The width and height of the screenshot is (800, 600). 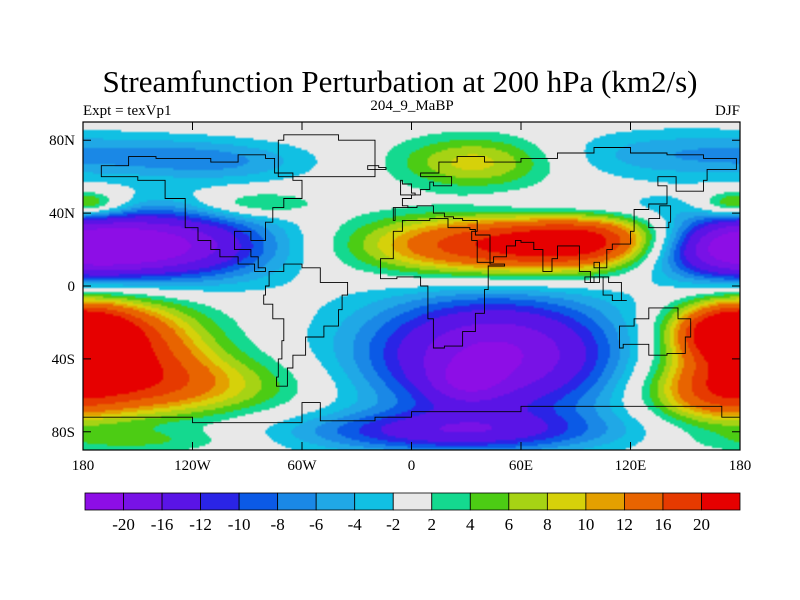 I want to click on colorbar-label: -6, so click(x=316, y=524).